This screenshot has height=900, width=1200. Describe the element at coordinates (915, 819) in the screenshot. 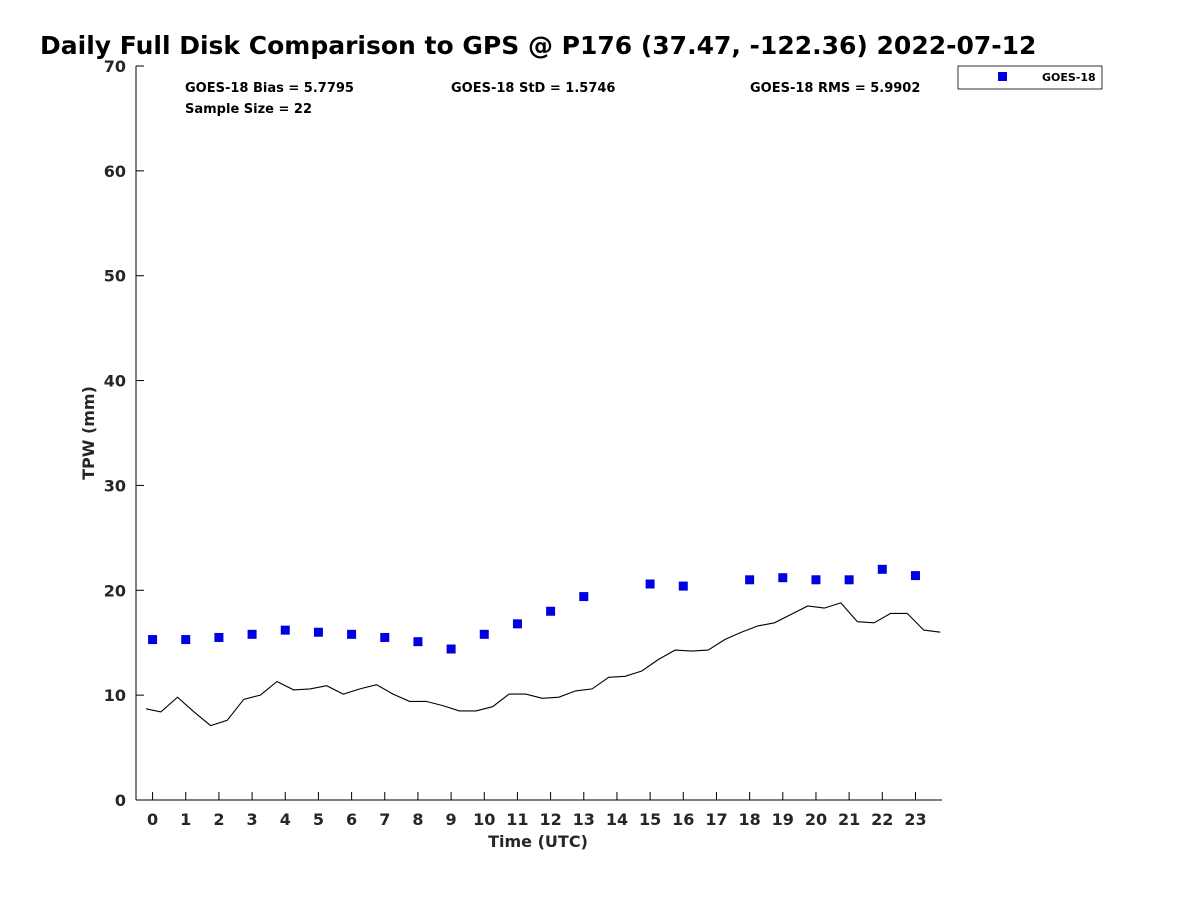

I see `x-tick-label: 23` at that location.